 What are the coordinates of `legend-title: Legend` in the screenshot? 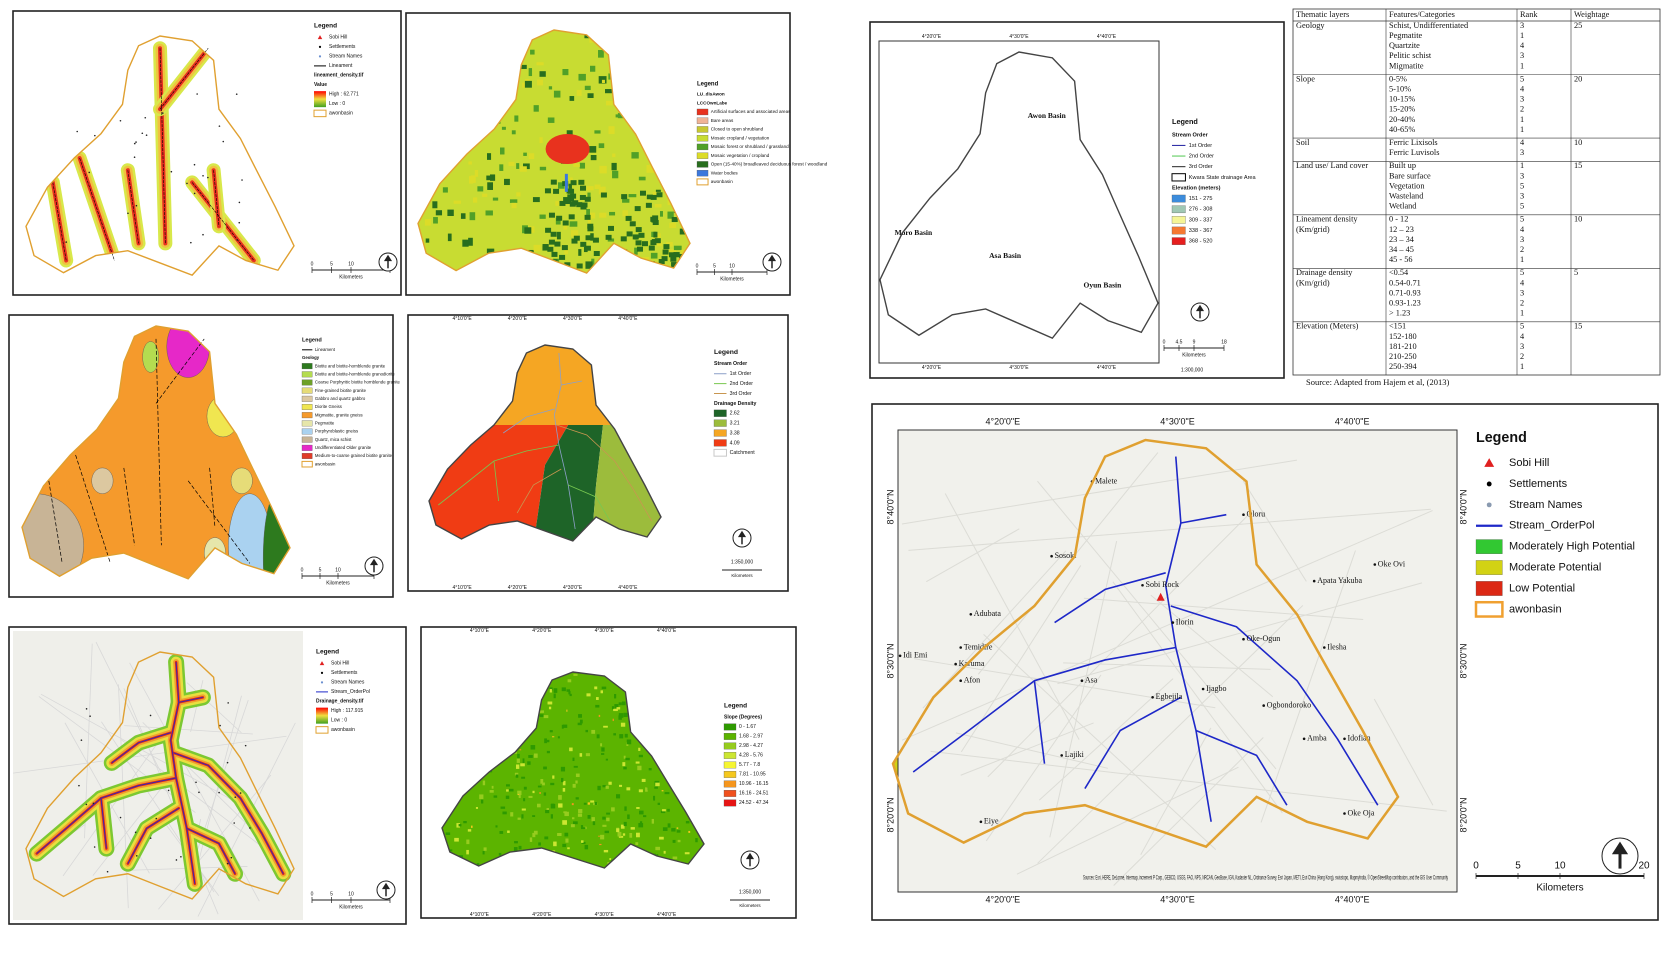 It's located at (327, 652).